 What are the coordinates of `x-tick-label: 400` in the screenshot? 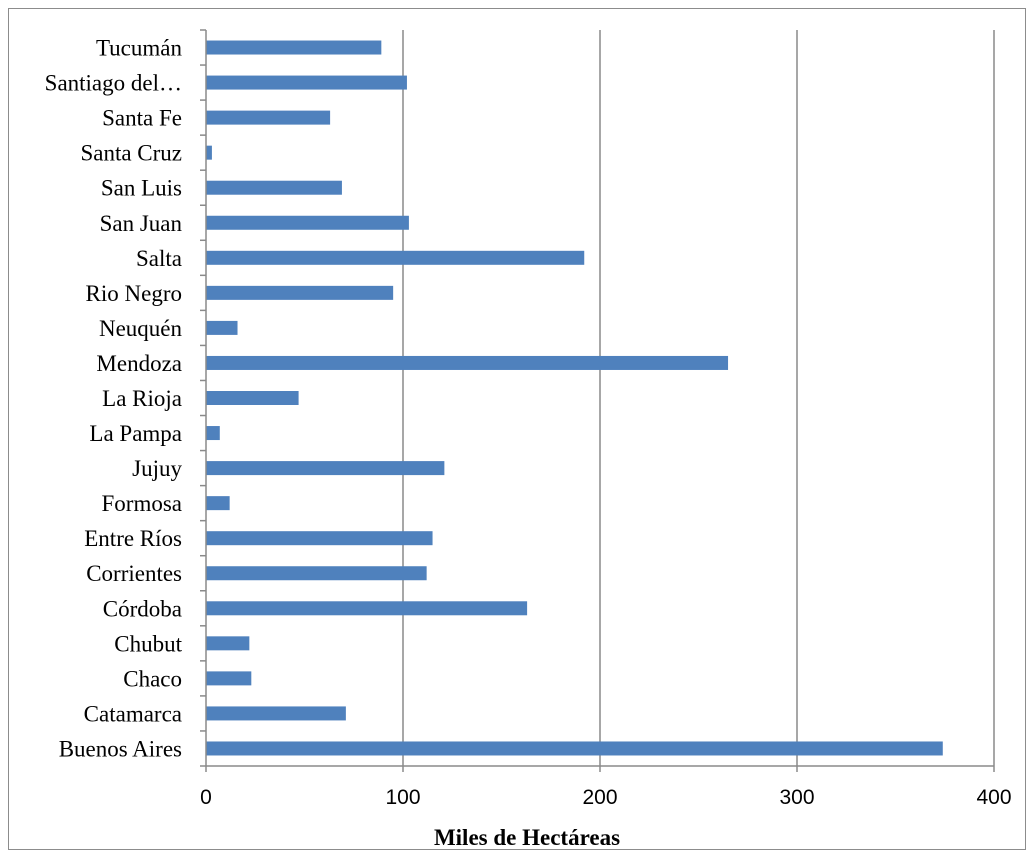 It's located at (993, 797).